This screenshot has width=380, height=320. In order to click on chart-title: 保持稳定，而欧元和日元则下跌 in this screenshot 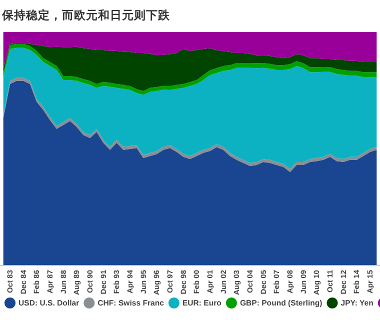, I will do `click(86, 15)`.